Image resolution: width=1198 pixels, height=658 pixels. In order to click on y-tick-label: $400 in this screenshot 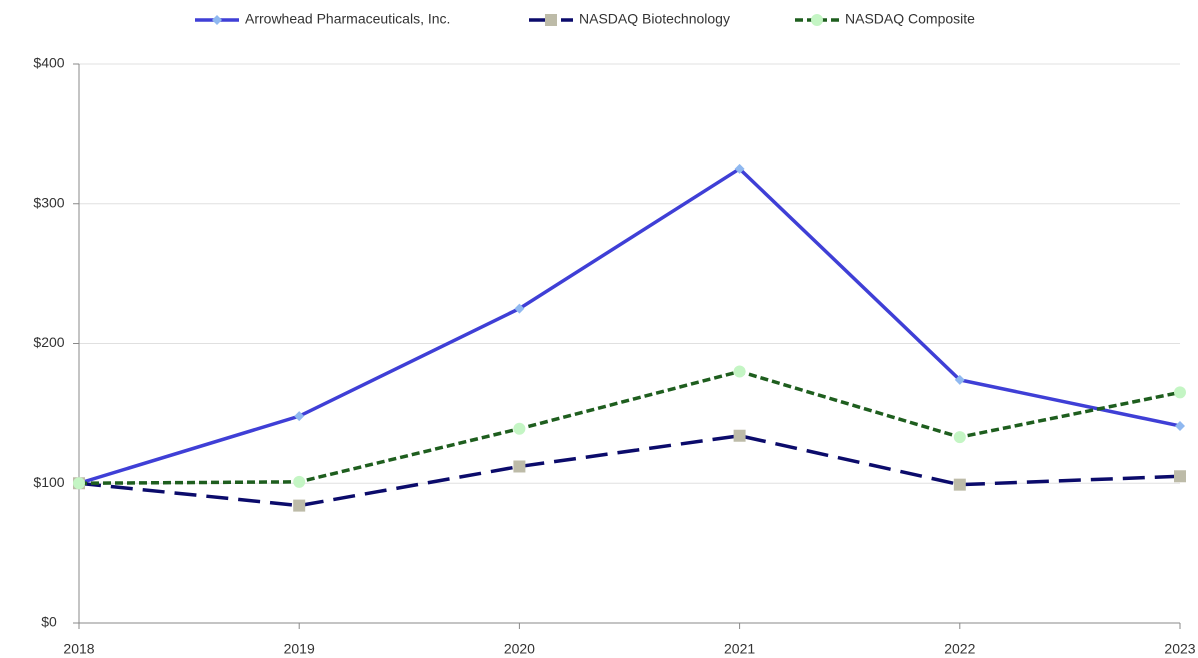, I will do `click(48, 63)`.